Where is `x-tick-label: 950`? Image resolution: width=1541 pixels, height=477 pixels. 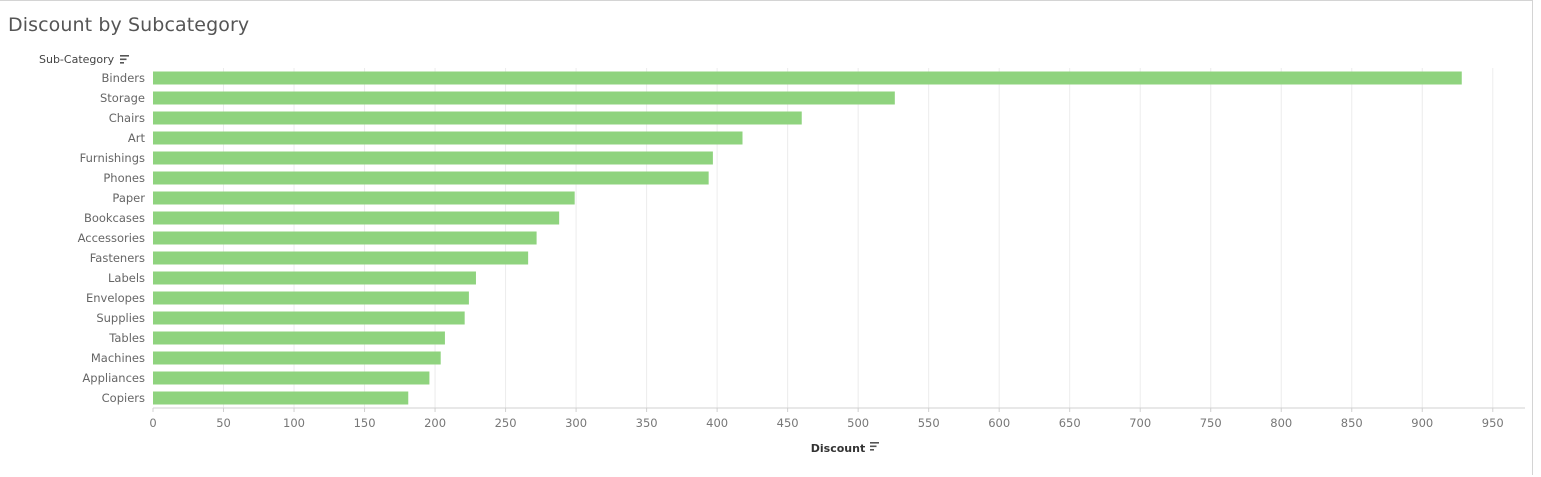 x-tick-label: 950 is located at coordinates (1493, 423).